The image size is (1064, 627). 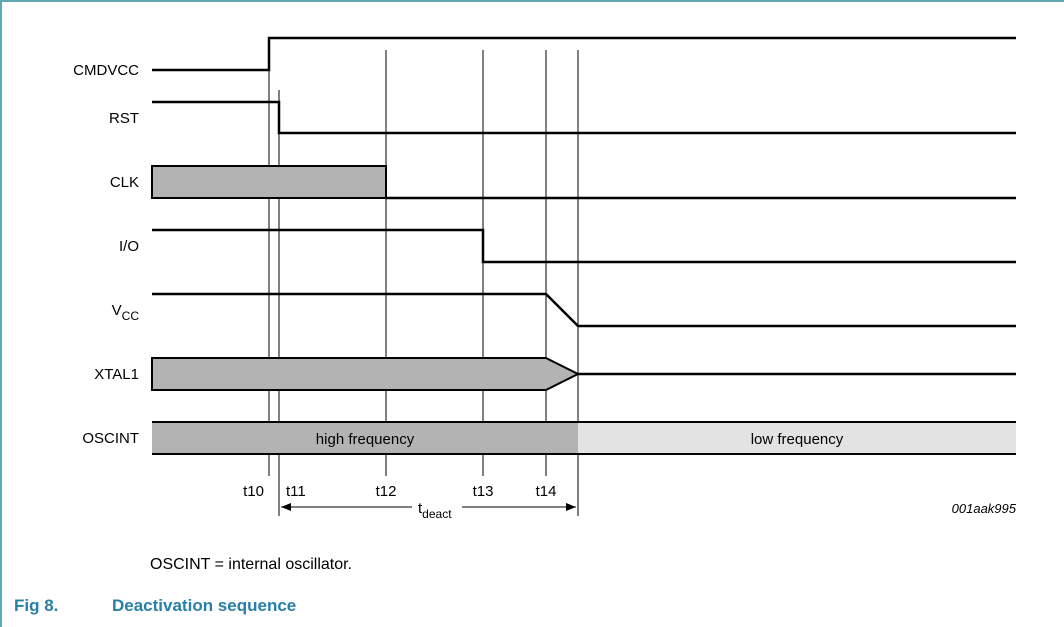 I want to click on figure-title: Deactivation sequence, so click(x=204, y=605).